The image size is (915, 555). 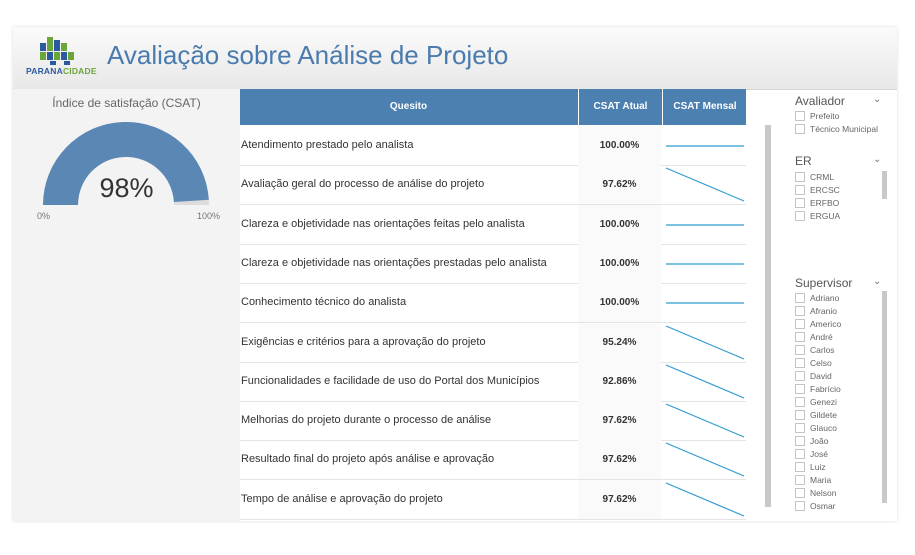 I want to click on slicer-option: Osmar, so click(x=815, y=506).